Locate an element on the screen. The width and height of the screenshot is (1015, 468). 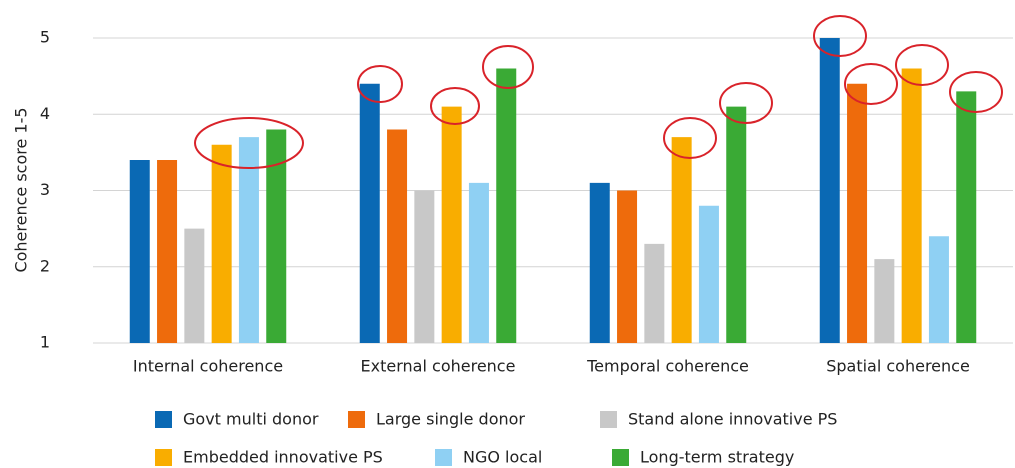
legend-label: Govt multi donor is located at coordinates (251, 419).